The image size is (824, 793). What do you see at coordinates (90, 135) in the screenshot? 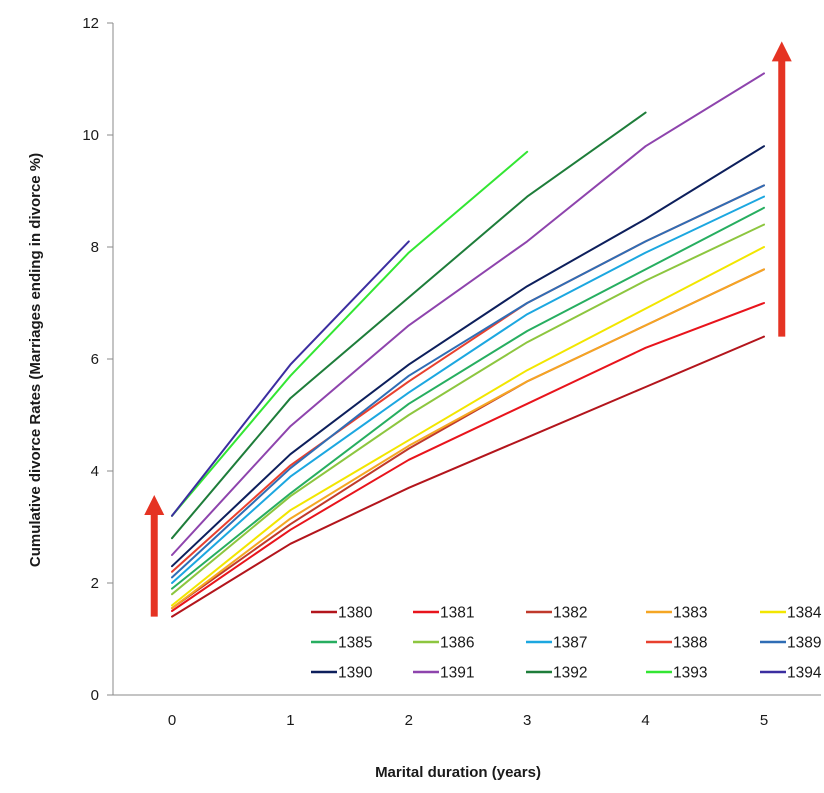
I see `y-tick-label: 10` at bounding box center [90, 135].